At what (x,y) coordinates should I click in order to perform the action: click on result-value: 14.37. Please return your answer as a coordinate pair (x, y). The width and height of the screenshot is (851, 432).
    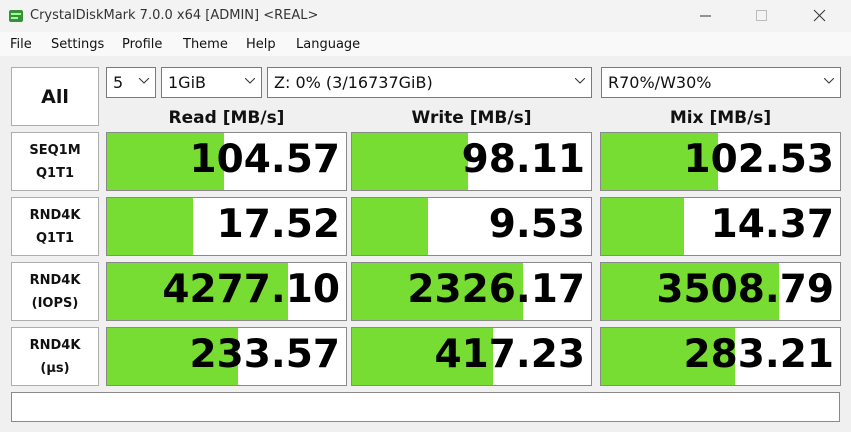
    Looking at the image, I should click on (772, 224).